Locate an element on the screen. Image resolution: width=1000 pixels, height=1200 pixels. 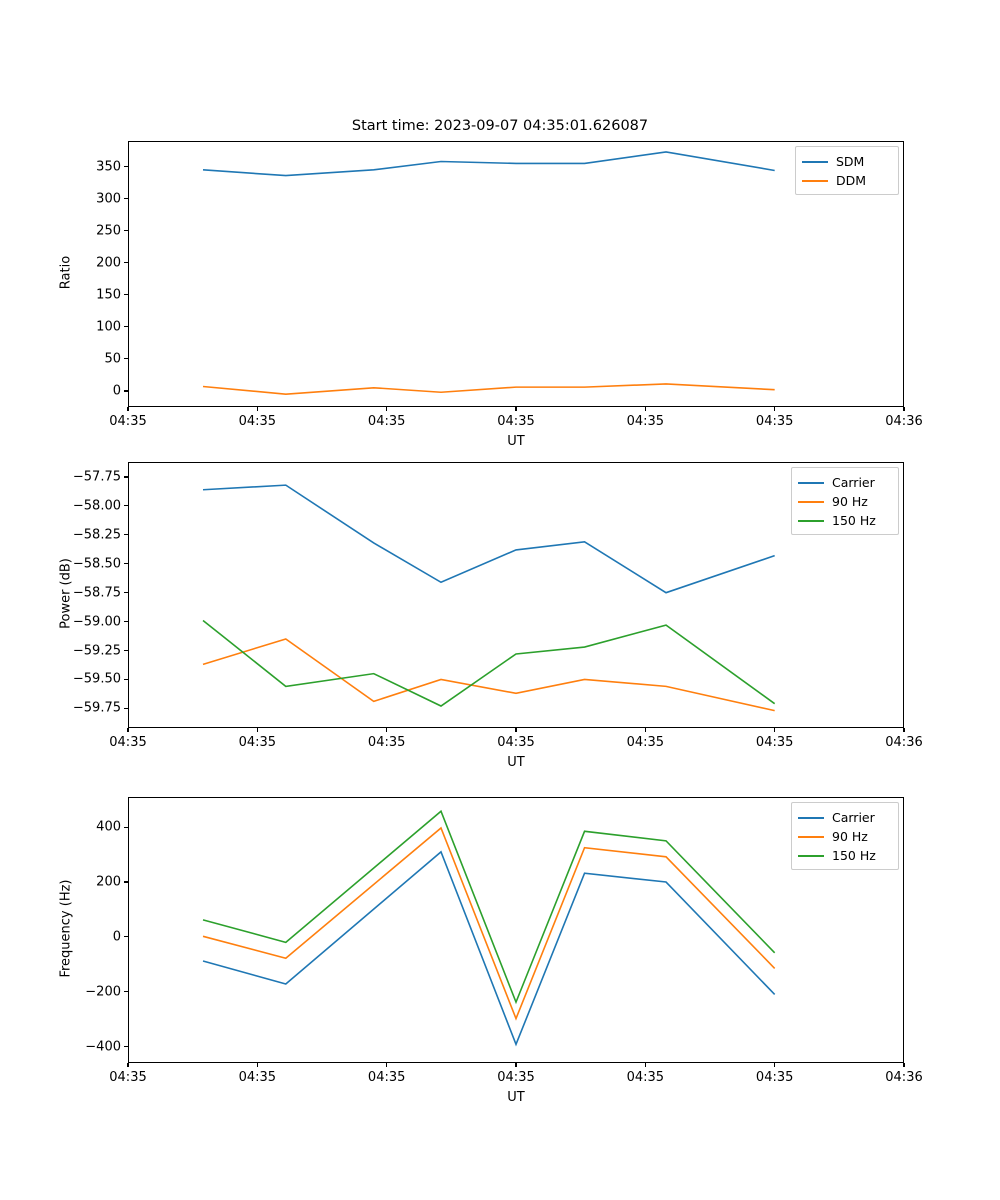
legend-entry-frequency-1: 90 Hz is located at coordinates (844, 836).